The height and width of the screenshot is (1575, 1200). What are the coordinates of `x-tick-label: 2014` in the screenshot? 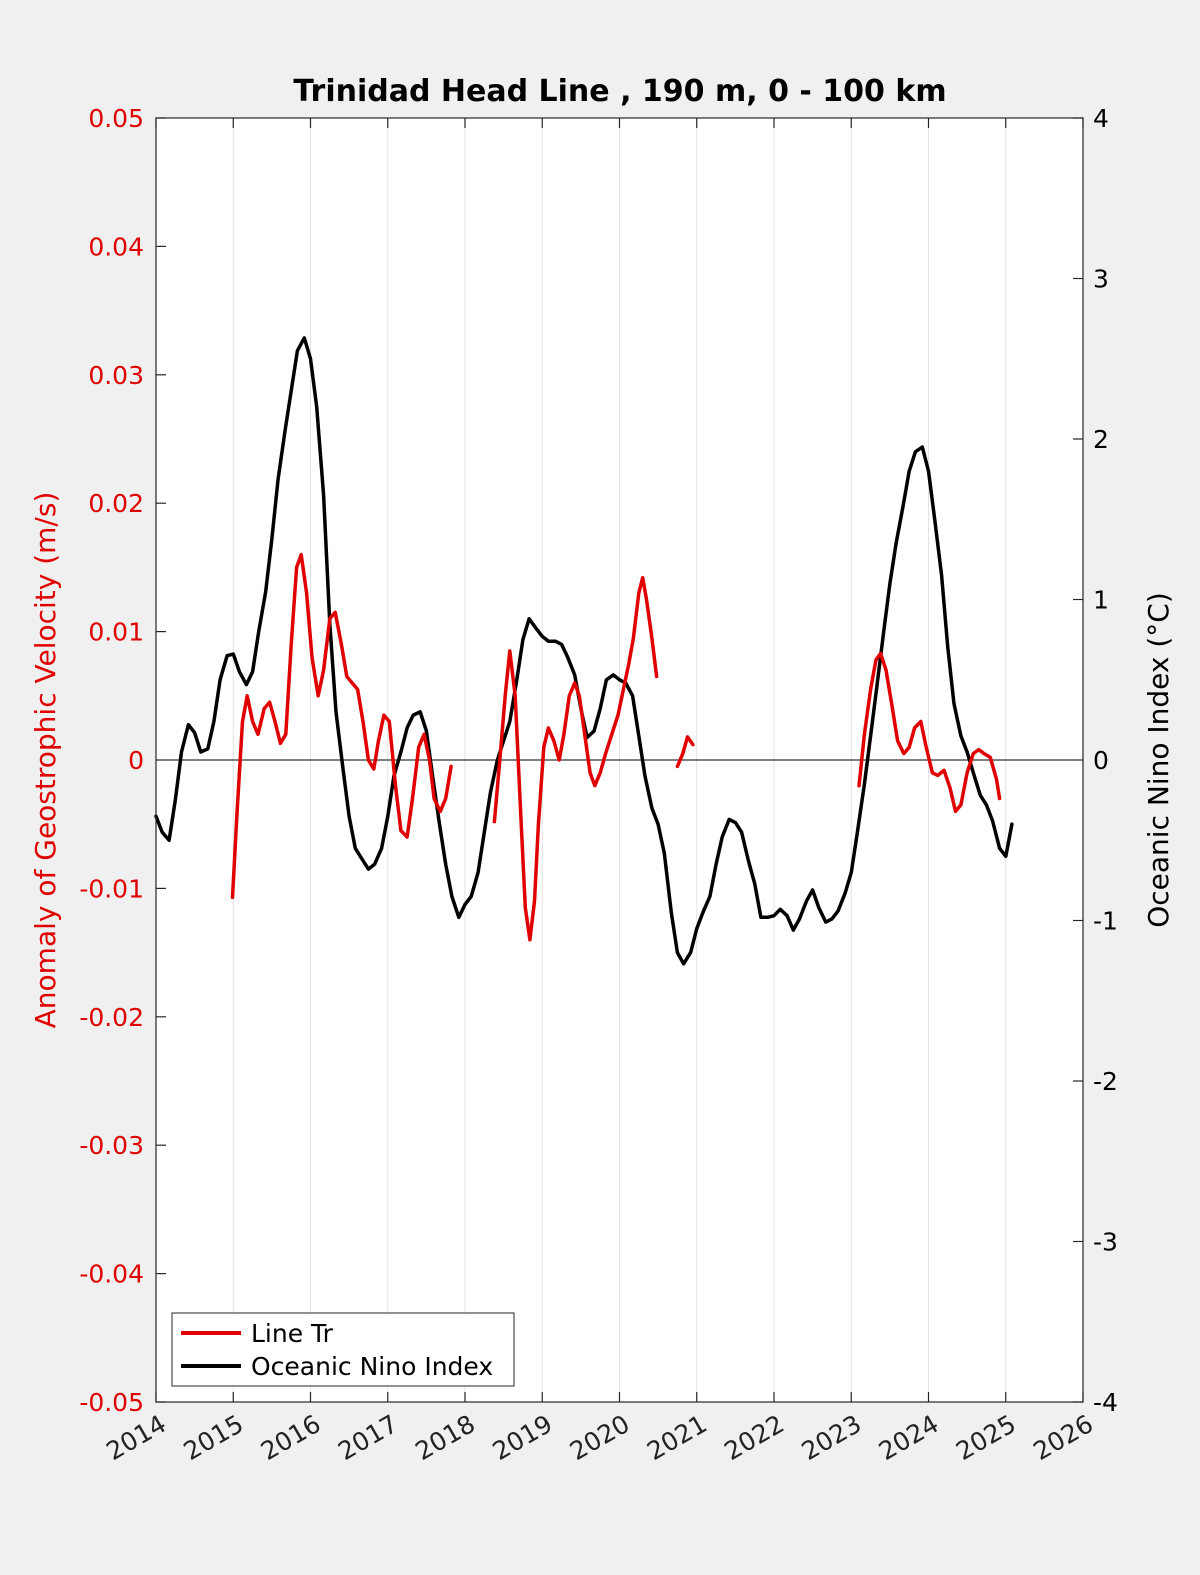 It's located at (136, 1437).